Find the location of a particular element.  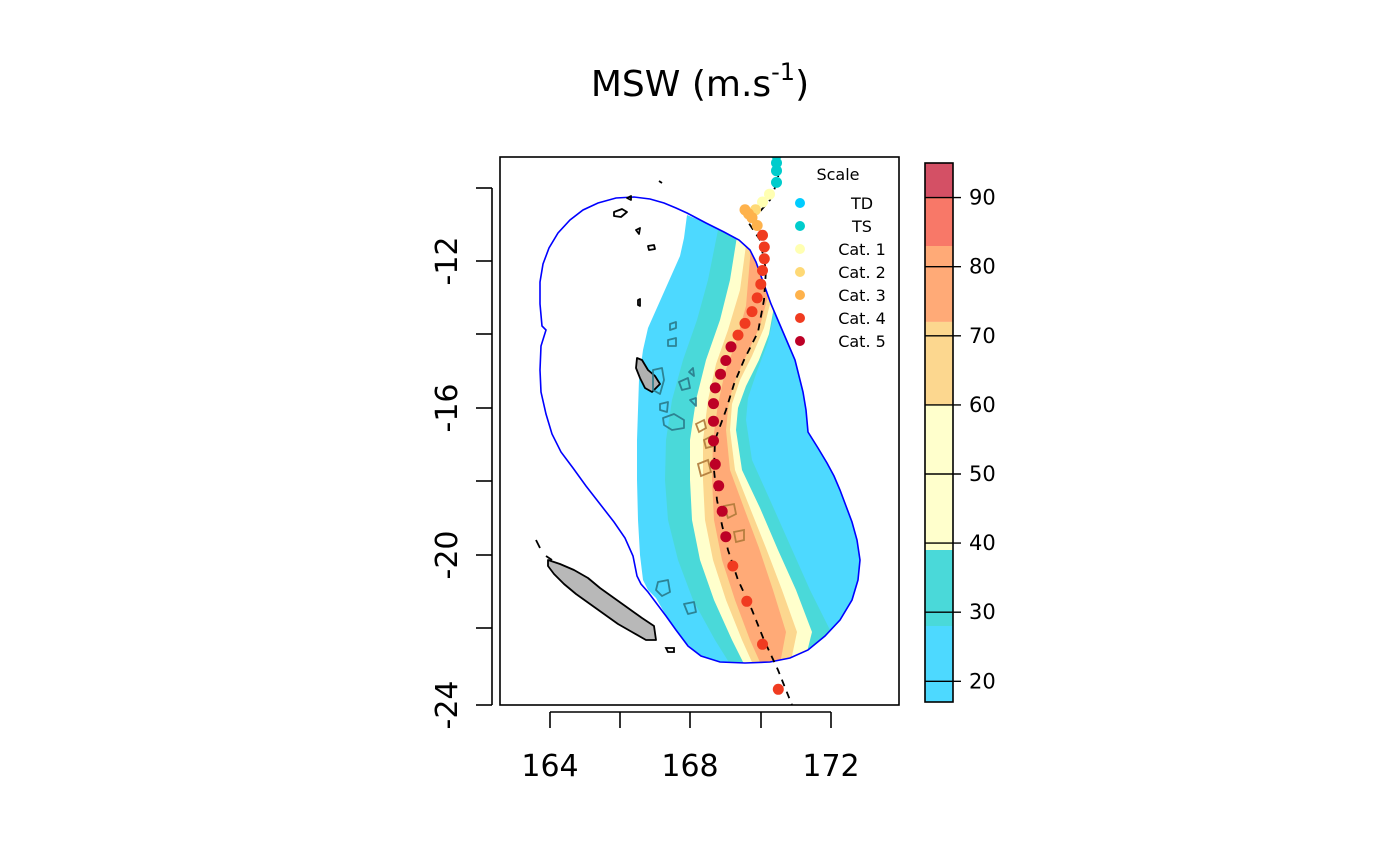

legend-label-4: Cat. 3 is located at coordinates (862, 295).